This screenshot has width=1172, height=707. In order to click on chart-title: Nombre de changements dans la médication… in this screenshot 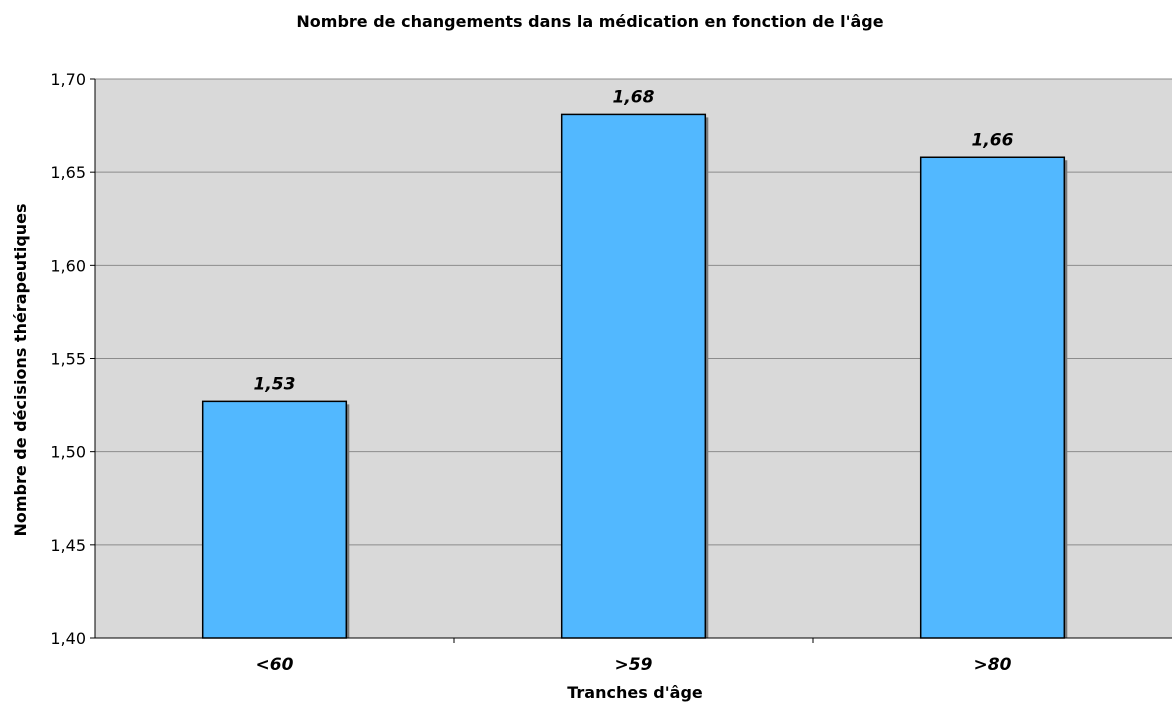, I will do `click(589, 21)`.